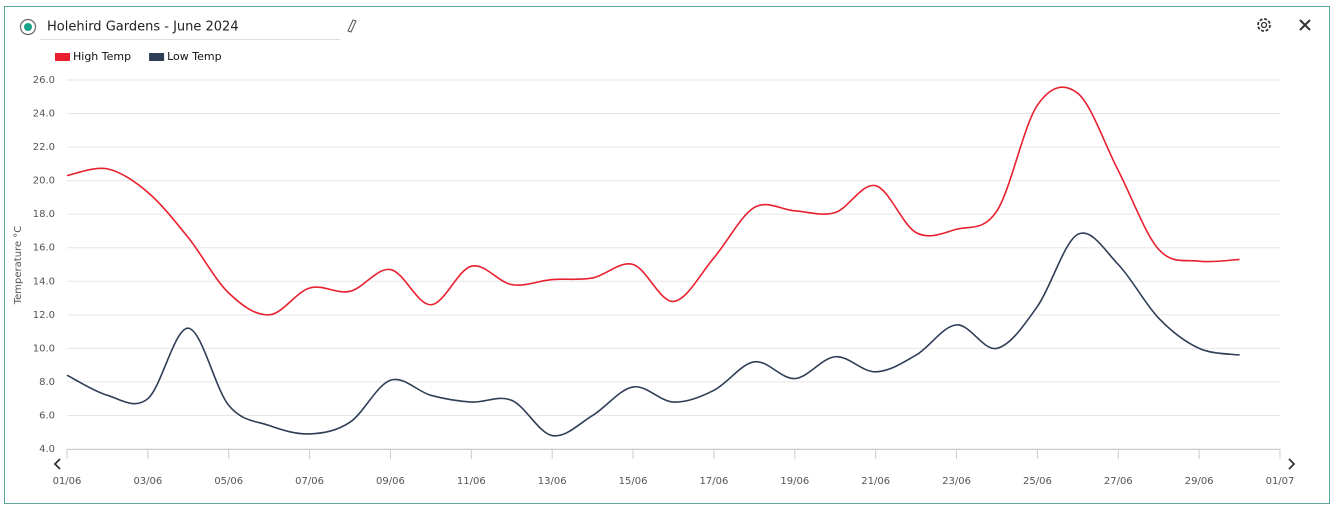  What do you see at coordinates (552, 481) in the screenshot?
I see `x-tick-label: 13/06` at bounding box center [552, 481].